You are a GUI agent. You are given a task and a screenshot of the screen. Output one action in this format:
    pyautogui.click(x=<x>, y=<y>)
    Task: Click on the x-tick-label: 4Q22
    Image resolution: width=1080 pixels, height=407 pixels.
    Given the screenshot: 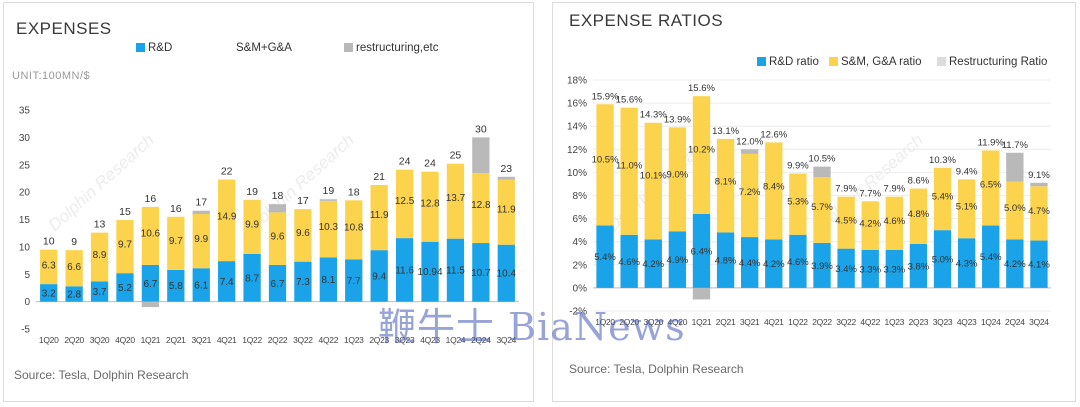 What is the action you would take?
    pyautogui.click(x=870, y=322)
    